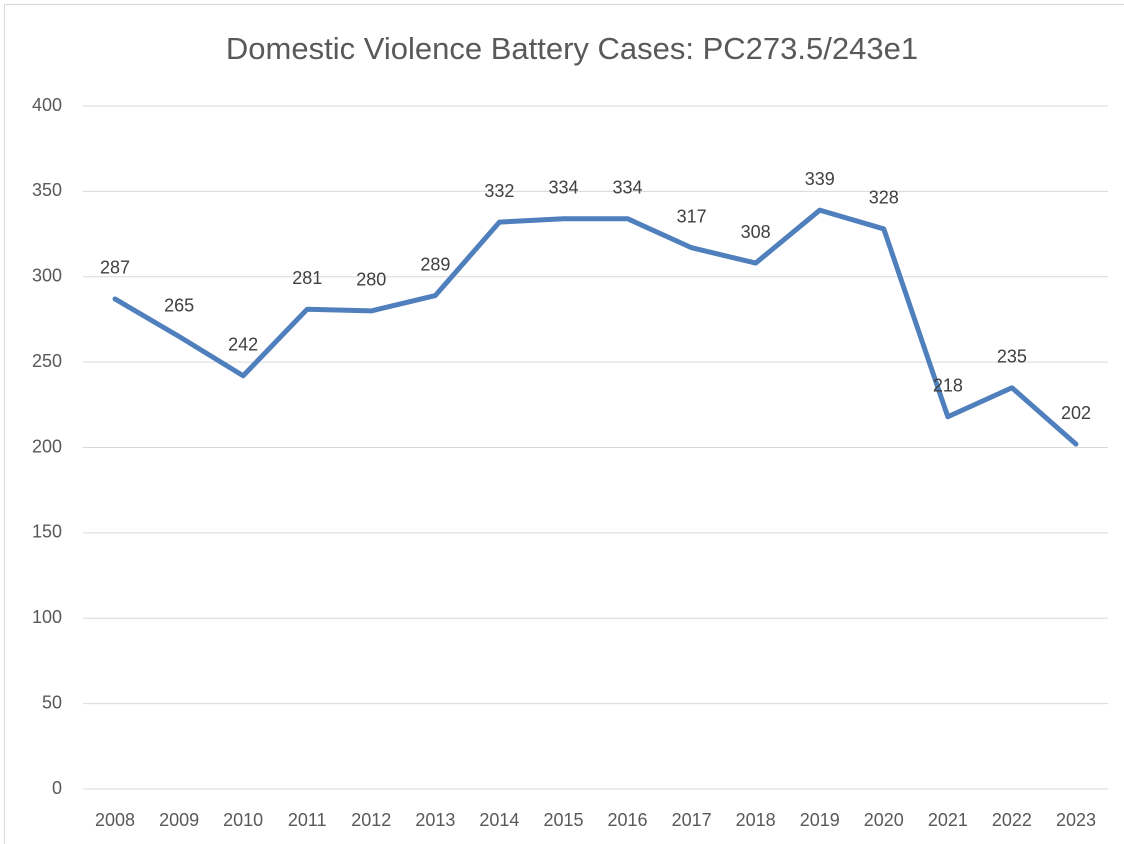 The width and height of the screenshot is (1124, 844). I want to click on x-tick-label: 2022, so click(1012, 820).